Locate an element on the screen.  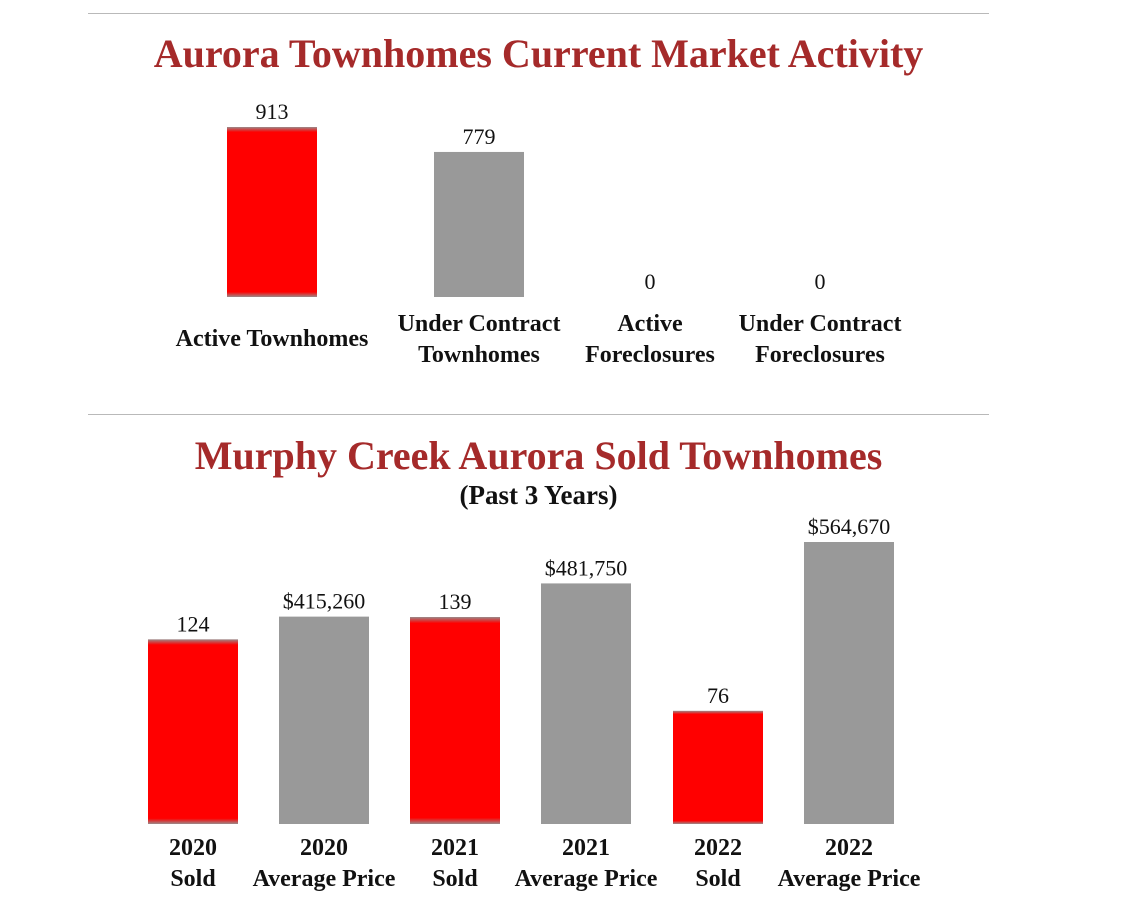
category-label-5-0: 2022 is located at coordinates (849, 848).